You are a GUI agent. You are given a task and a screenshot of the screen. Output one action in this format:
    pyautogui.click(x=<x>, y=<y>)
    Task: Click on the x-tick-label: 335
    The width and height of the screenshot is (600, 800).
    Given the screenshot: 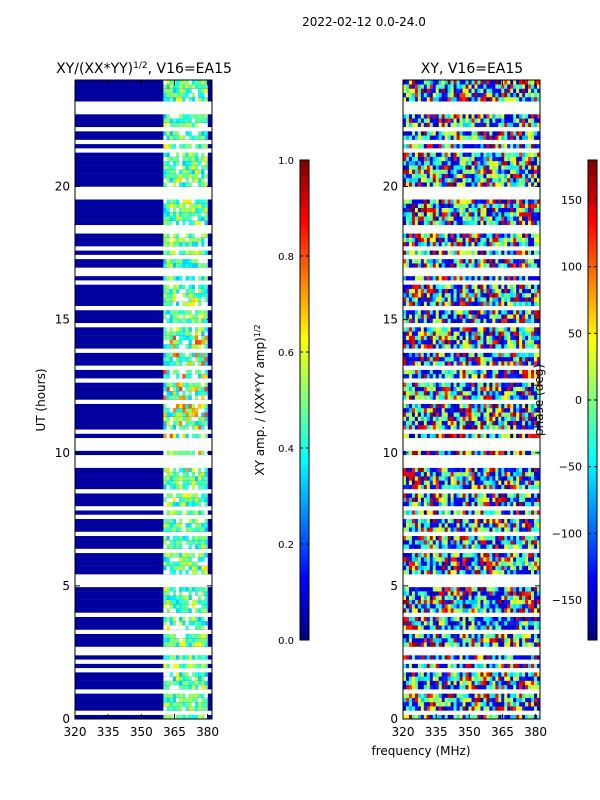 What is the action you would take?
    pyautogui.click(x=108, y=732)
    